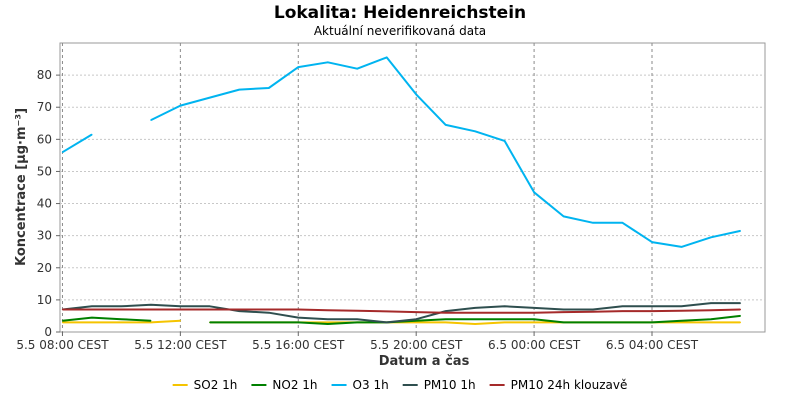  I want to click on y-tick-label: 0, so click(48, 332).